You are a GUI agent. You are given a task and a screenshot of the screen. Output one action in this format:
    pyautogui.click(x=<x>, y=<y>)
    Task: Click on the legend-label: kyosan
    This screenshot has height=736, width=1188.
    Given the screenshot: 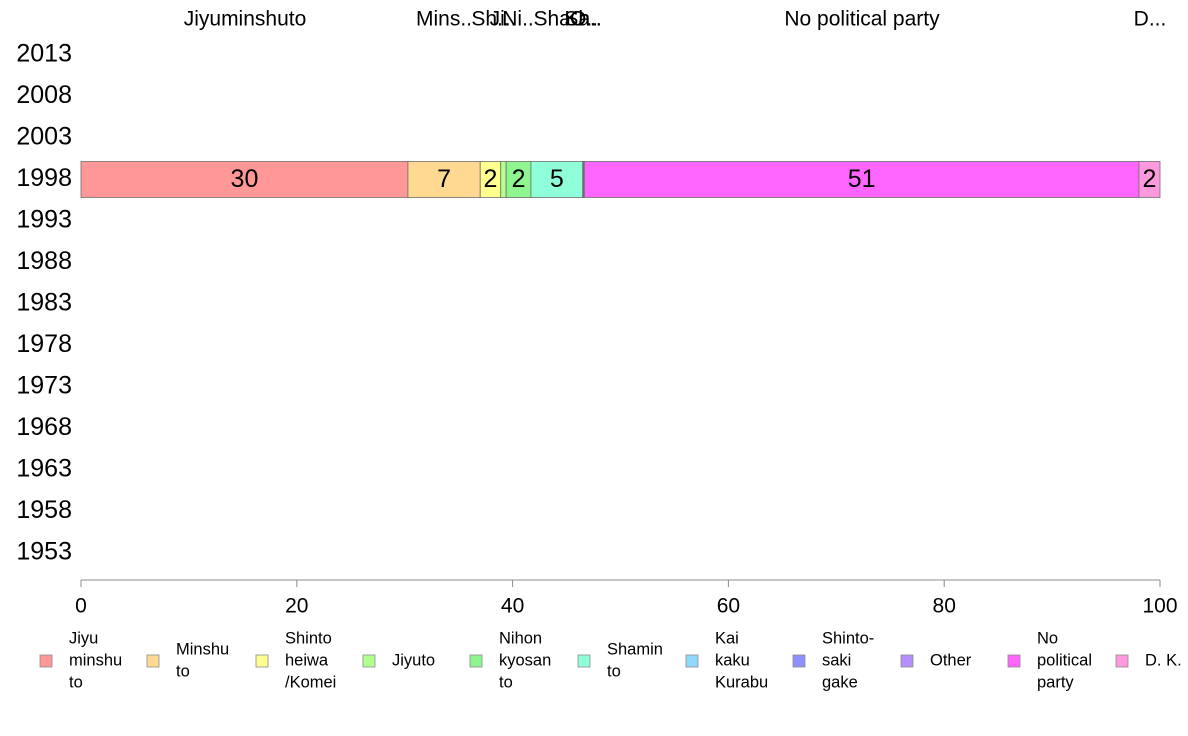 What is the action you would take?
    pyautogui.click(x=525, y=660)
    